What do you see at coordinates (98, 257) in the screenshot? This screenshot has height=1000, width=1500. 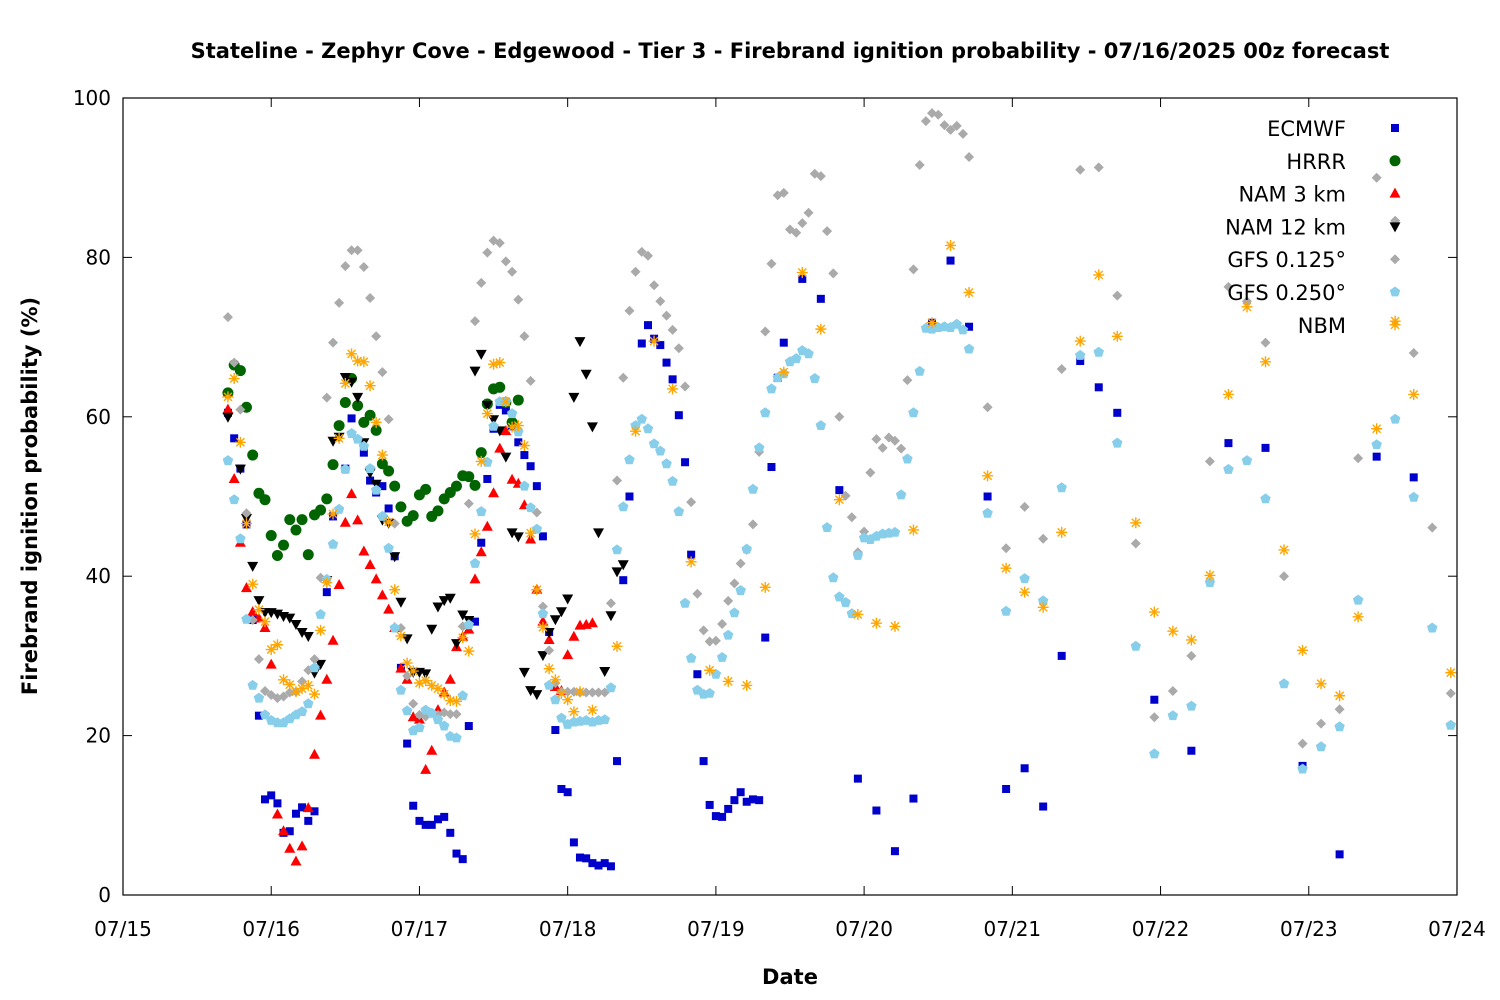 I see `y-tick-label: 80` at bounding box center [98, 257].